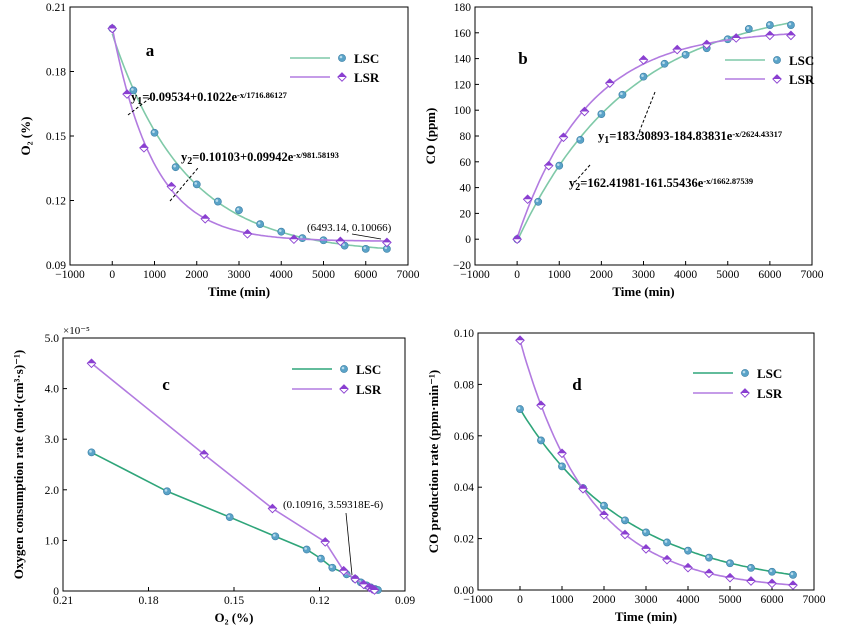 The width and height of the screenshot is (848, 629). I want to click on series-line, so click(656, 492).